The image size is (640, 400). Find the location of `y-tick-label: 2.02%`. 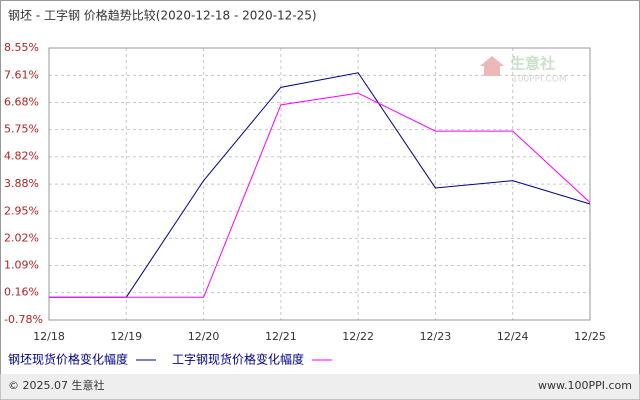

y-tick-label: 2.02% is located at coordinates (21, 237).